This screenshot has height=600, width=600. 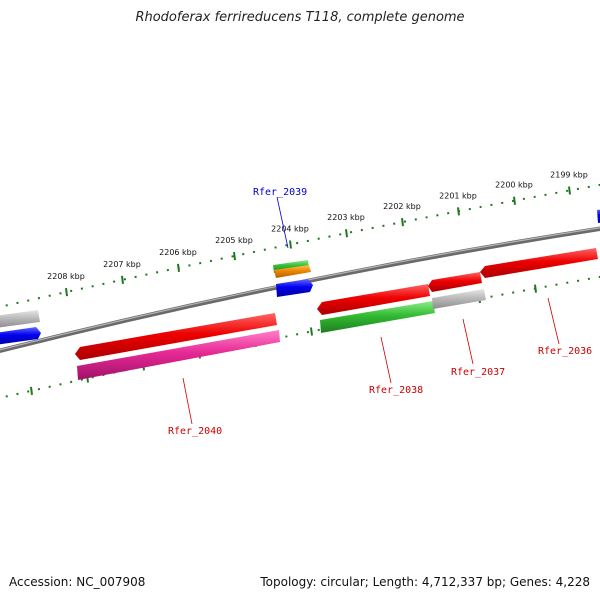 What do you see at coordinates (176, 336) in the screenshot?
I see `cds-rfer-2040-red` at bounding box center [176, 336].